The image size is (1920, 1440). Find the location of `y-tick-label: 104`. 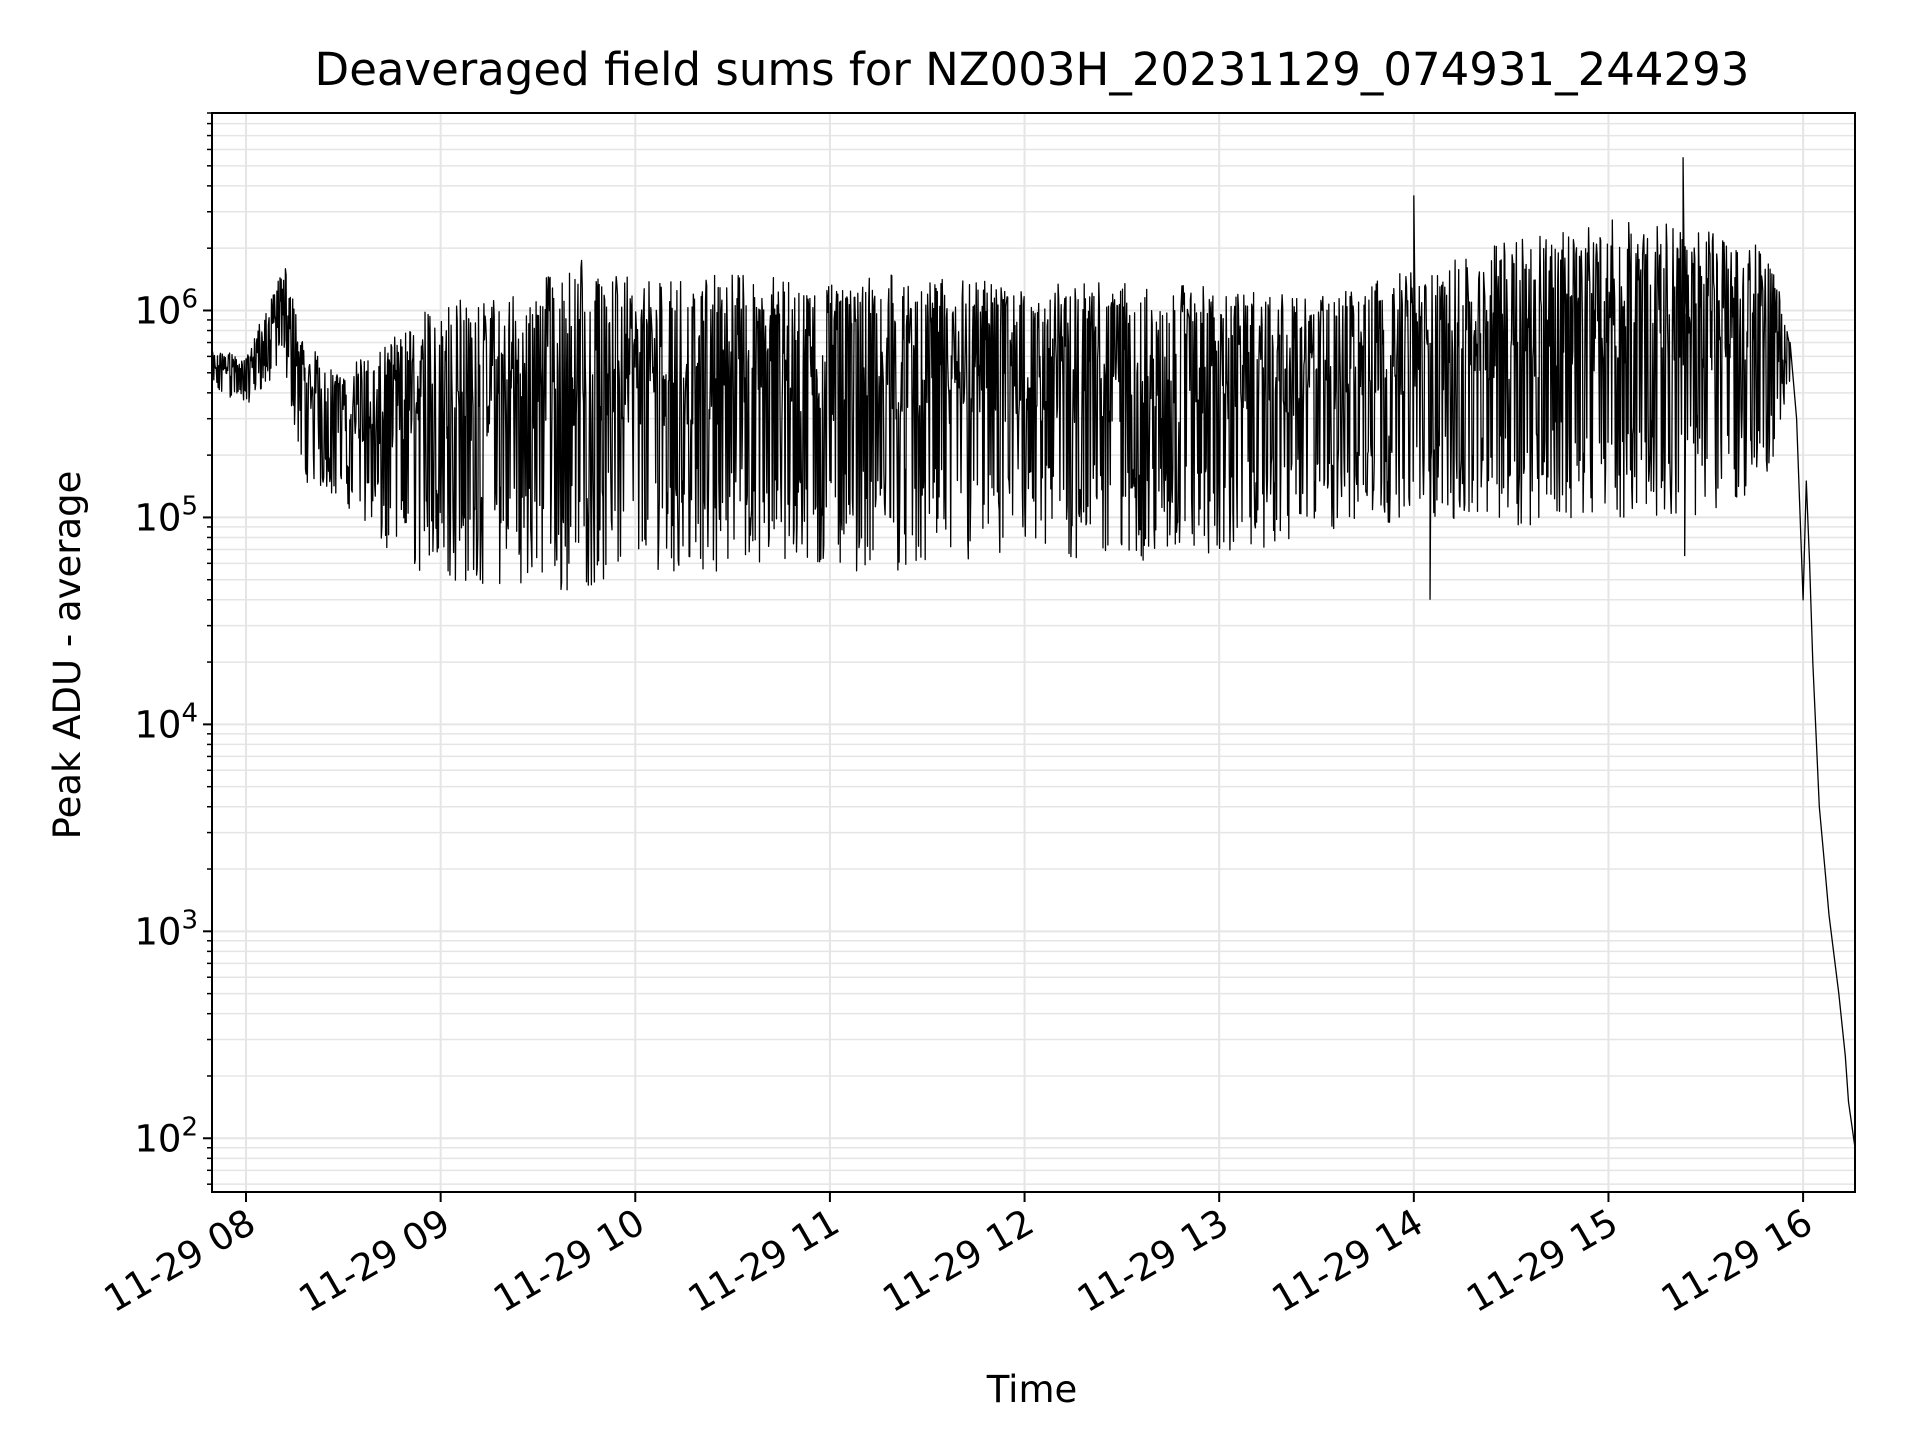

y-tick-label: 104 is located at coordinates (166, 722).